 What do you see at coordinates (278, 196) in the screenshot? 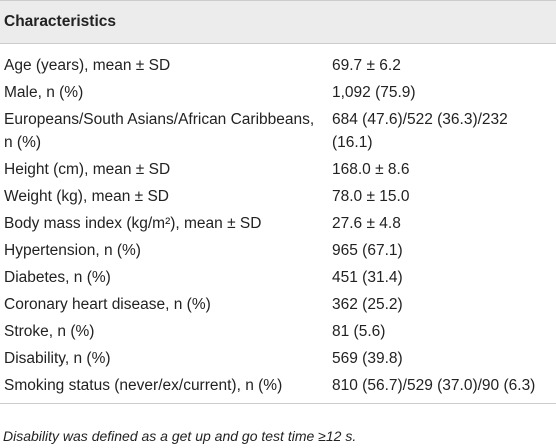
I see `table-row: Weight (kg), mean ± SD 78.0 ± 15.0` at bounding box center [278, 196].